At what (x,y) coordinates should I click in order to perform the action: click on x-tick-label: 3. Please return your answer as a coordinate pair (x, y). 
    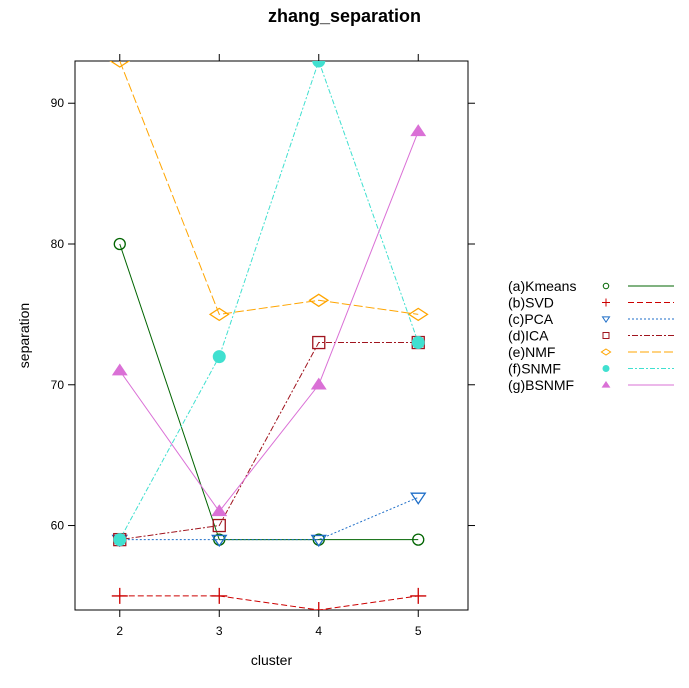
    Looking at the image, I should click on (219, 631).